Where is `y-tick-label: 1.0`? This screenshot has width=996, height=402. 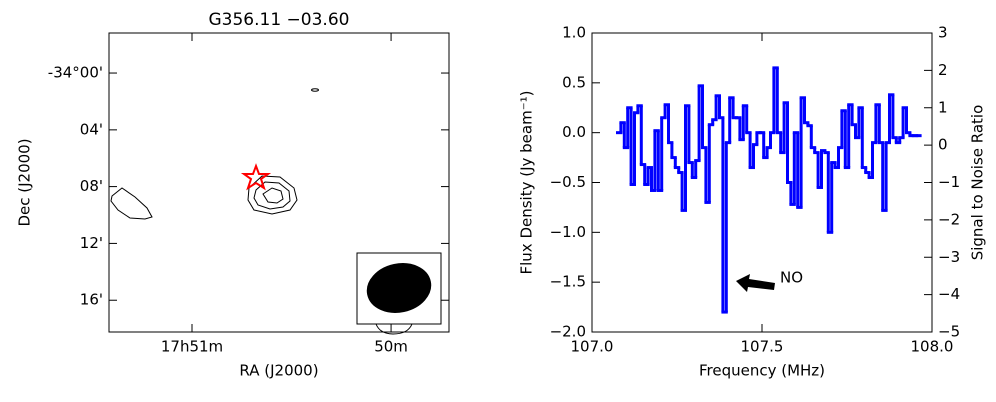
y-tick-label: 1.0 is located at coordinates (574, 33).